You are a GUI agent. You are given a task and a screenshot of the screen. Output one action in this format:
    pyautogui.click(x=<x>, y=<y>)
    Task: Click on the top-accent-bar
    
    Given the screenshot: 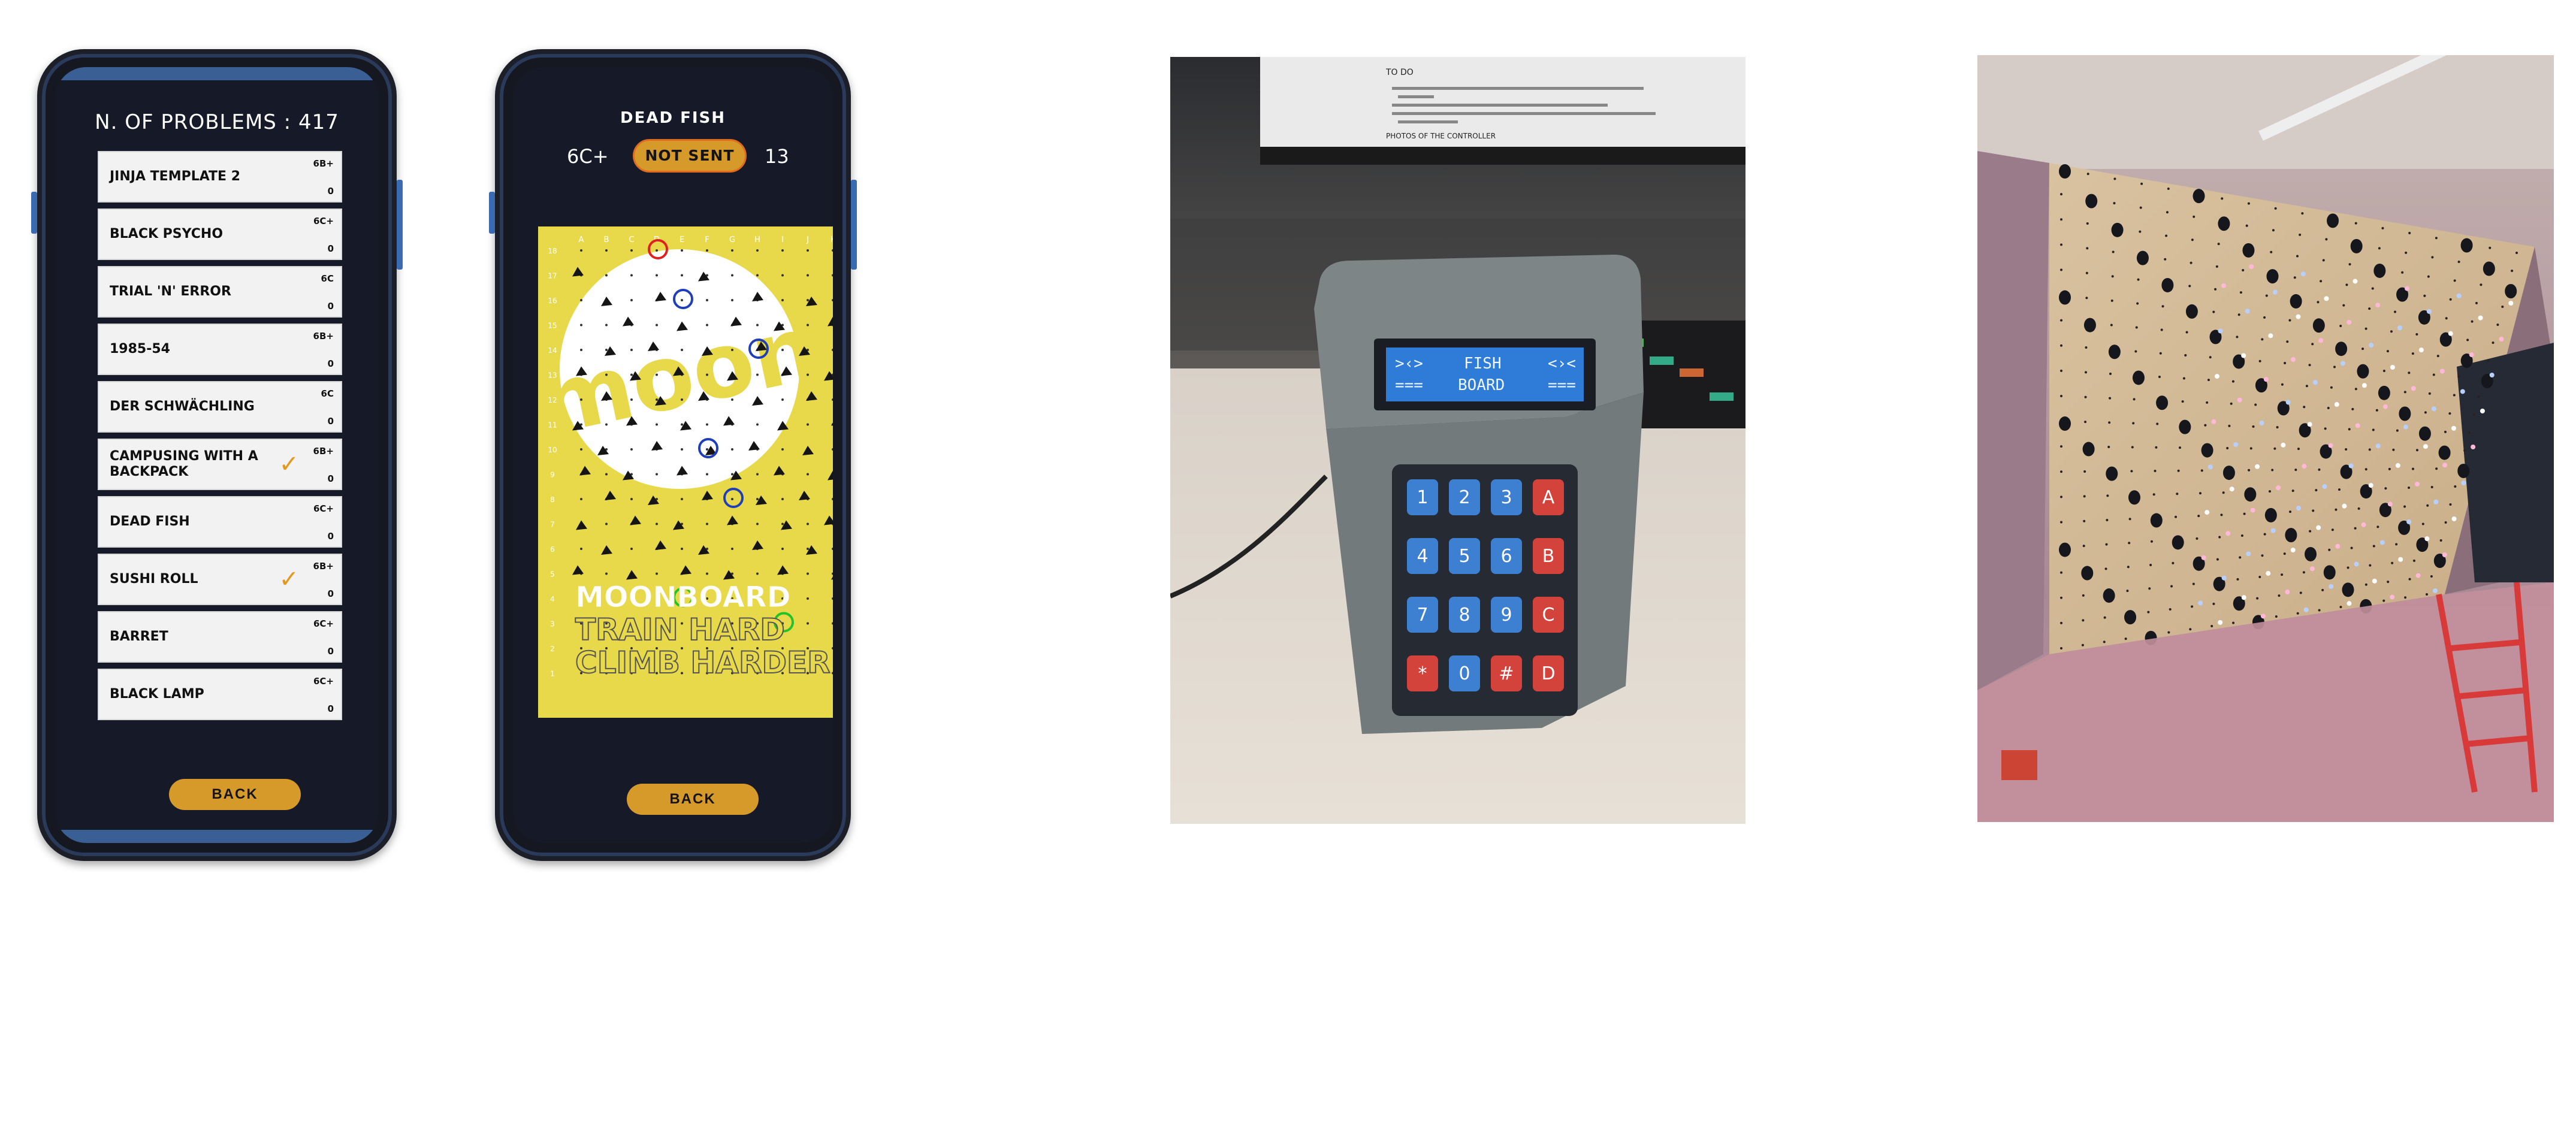 What is the action you would take?
    pyautogui.click(x=217, y=73)
    